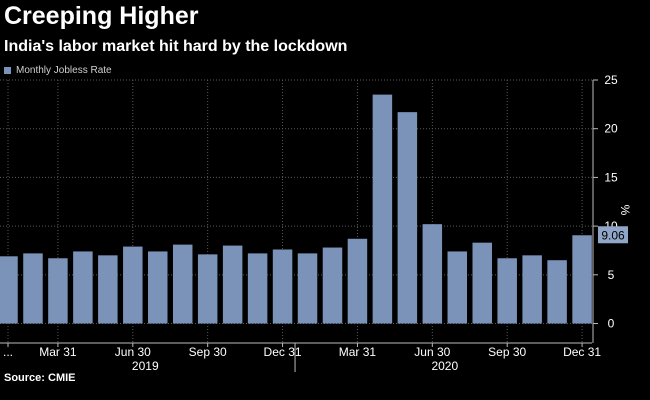 The image size is (650, 400). Describe the element at coordinates (40, 378) in the screenshot. I see `source-note: Source: CMIE` at that location.